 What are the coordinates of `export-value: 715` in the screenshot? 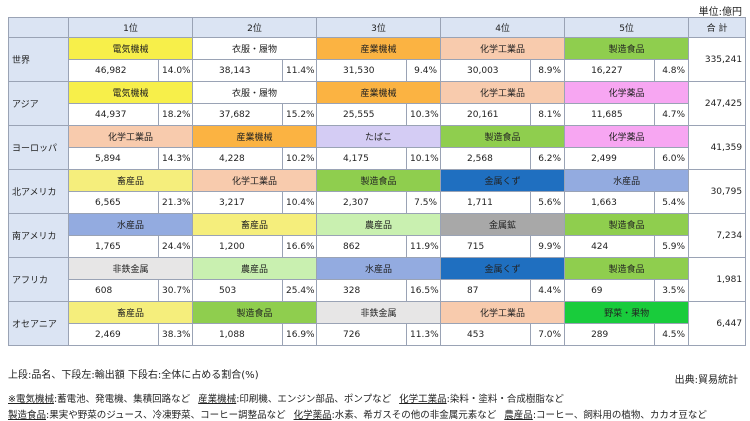 It's located at (485, 246).